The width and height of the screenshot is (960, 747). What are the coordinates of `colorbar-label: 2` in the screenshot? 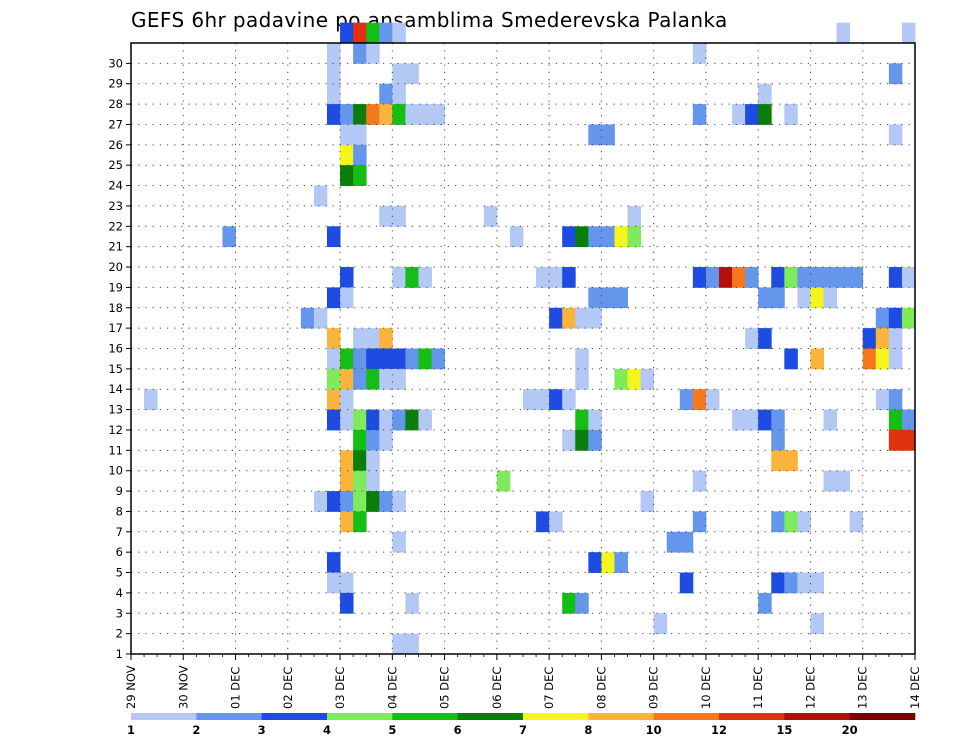 It's located at (196, 730).